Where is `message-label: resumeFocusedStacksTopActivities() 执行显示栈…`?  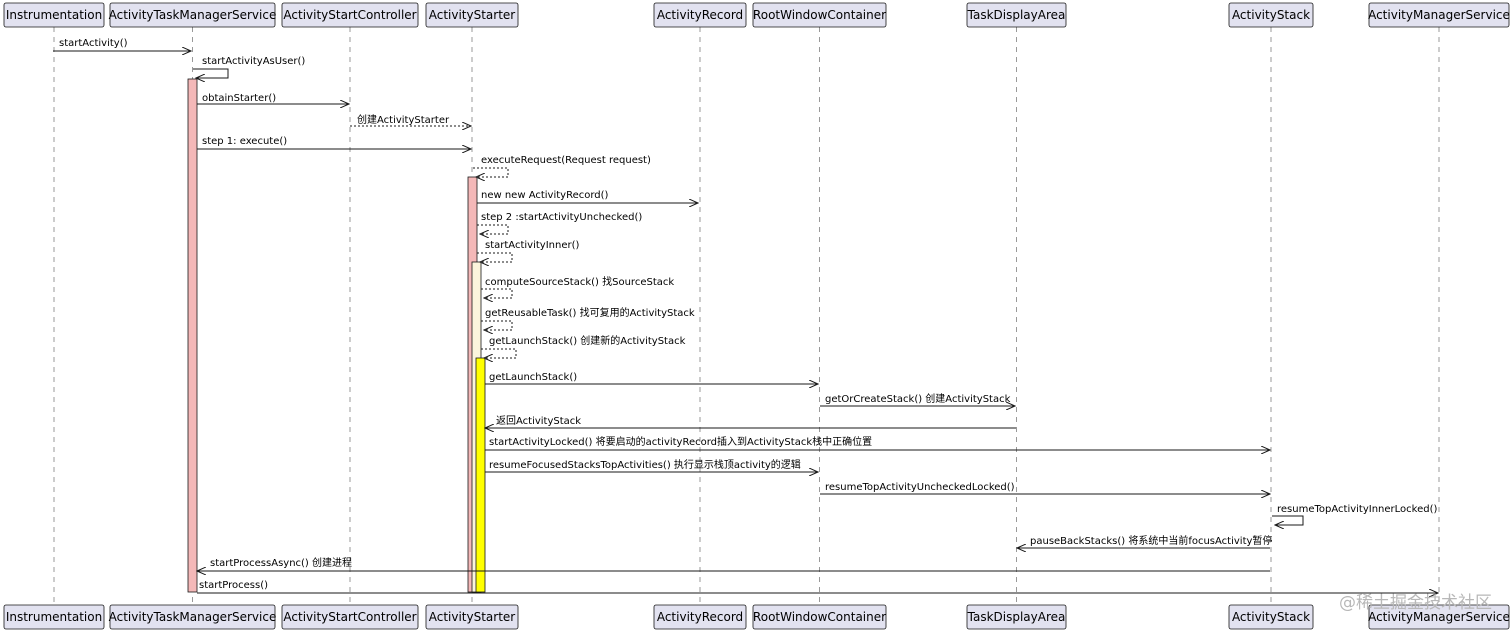 message-label: resumeFocusedStacksTopActivities() 执行显示栈… is located at coordinates (645, 464).